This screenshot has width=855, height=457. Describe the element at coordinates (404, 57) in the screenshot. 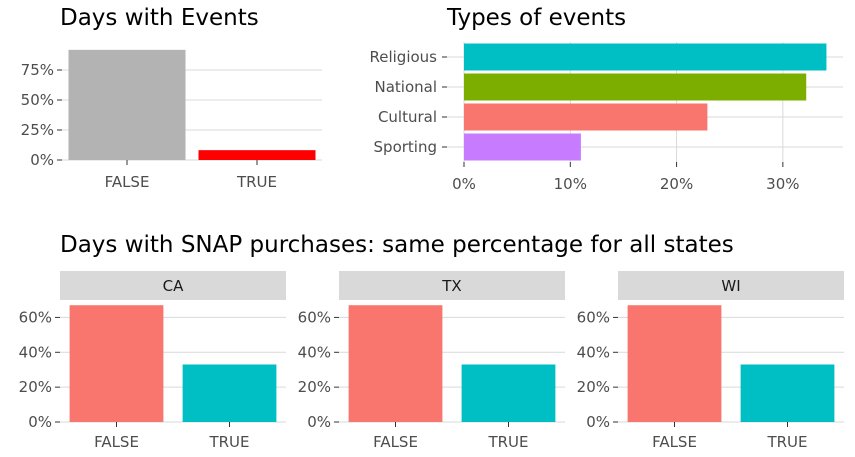

I see `y-tick-label: Religious` at that location.